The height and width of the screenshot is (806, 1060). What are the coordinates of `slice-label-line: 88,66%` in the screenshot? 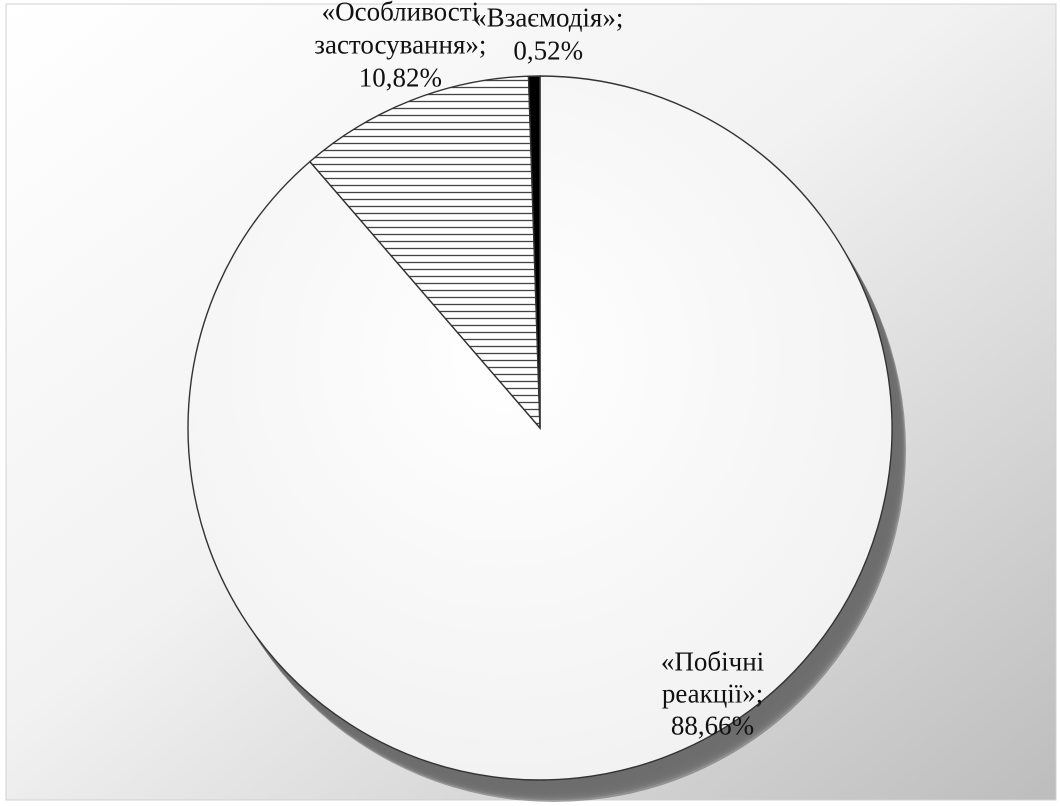 It's located at (712, 726).